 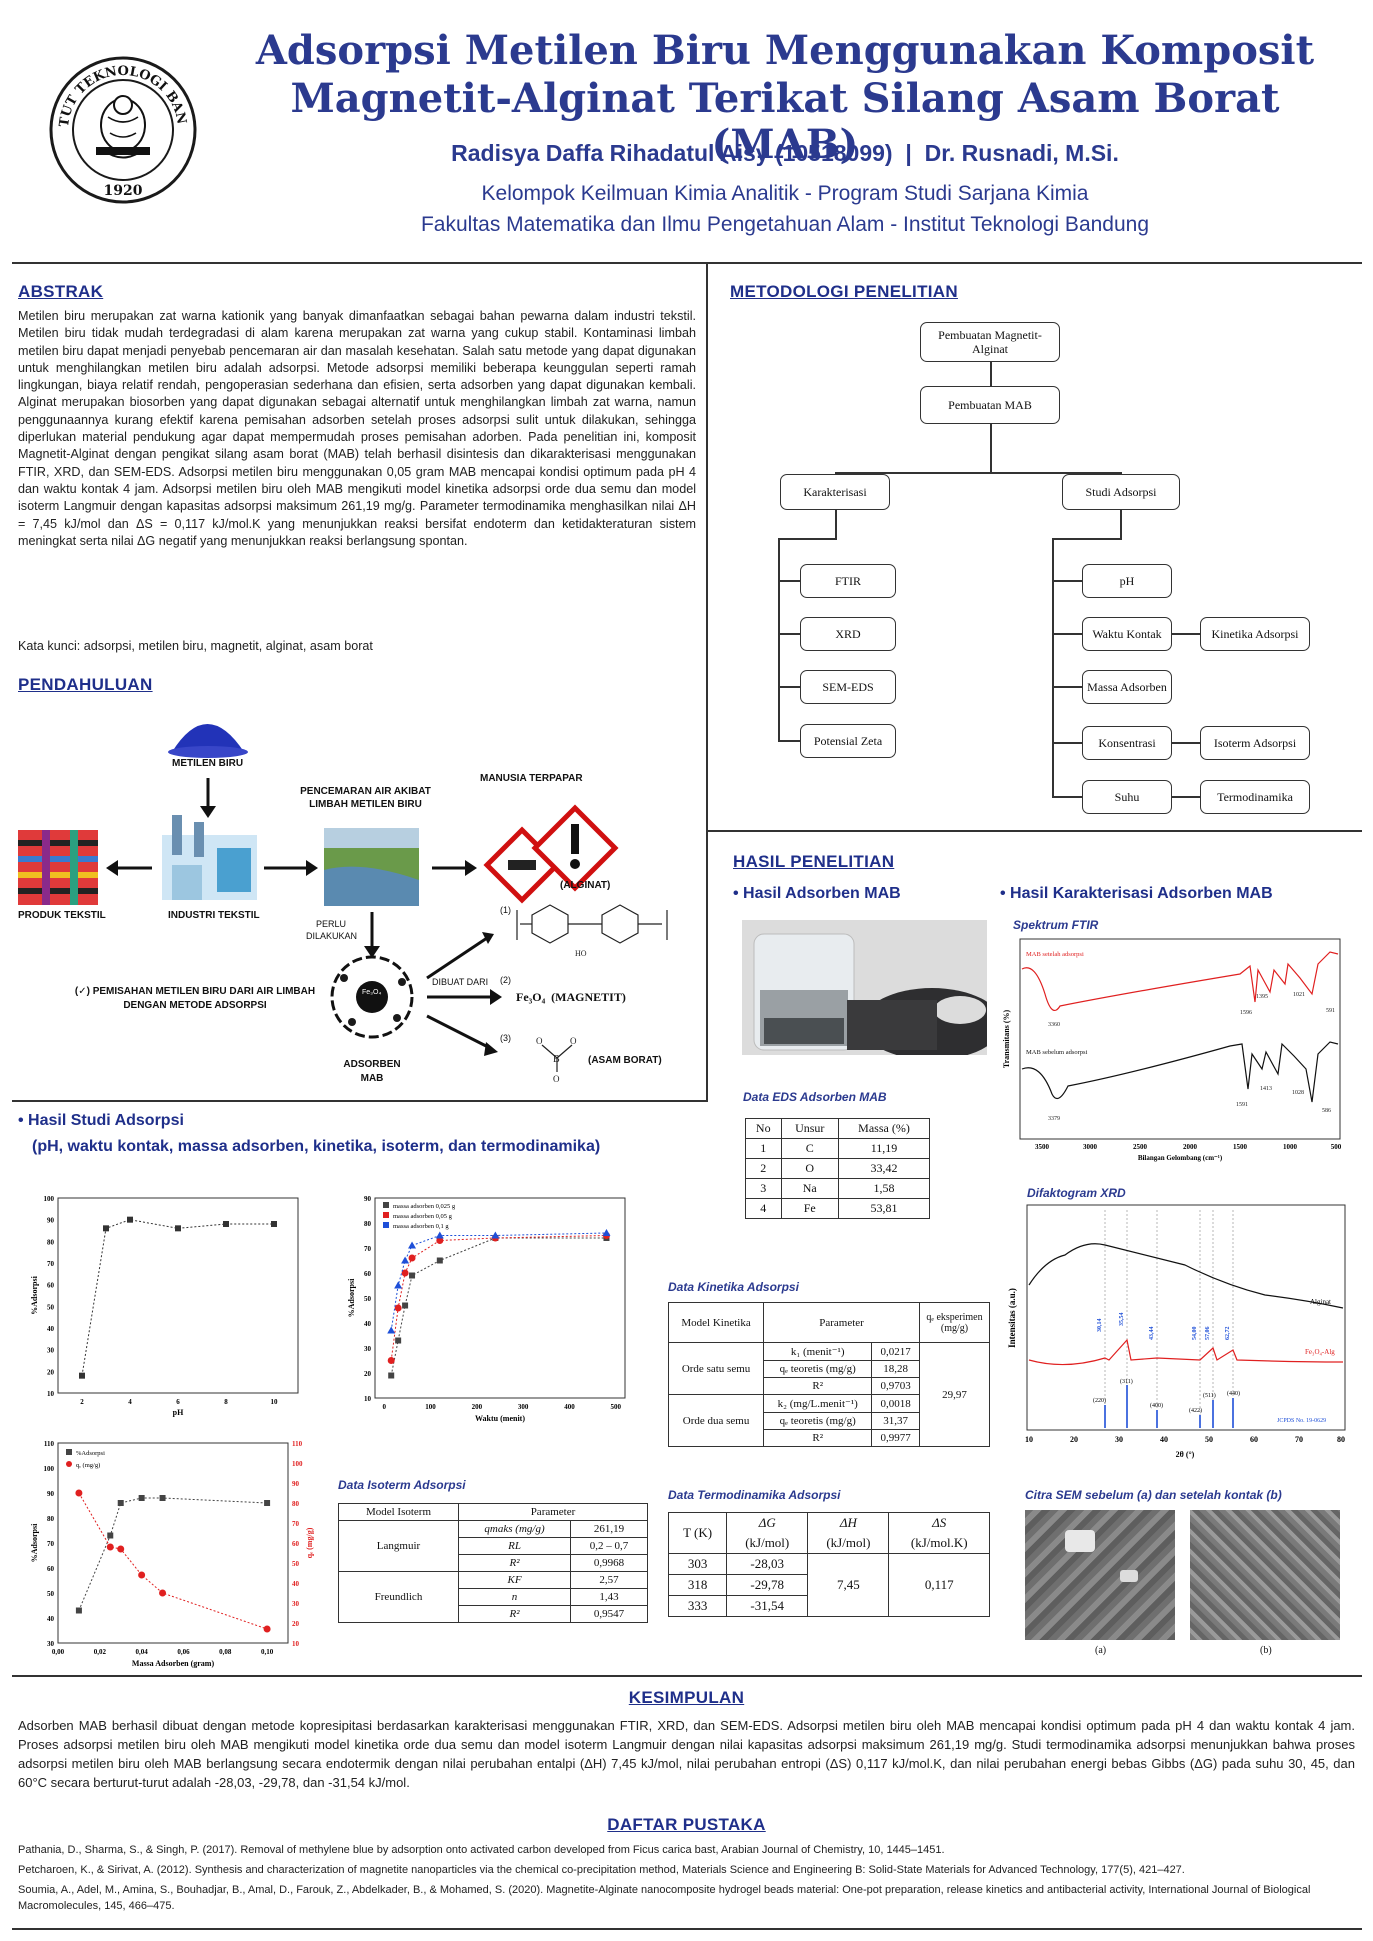 What do you see at coordinates (1101, 1650) in the screenshot?
I see `sem-label-a: (a)` at bounding box center [1101, 1650].